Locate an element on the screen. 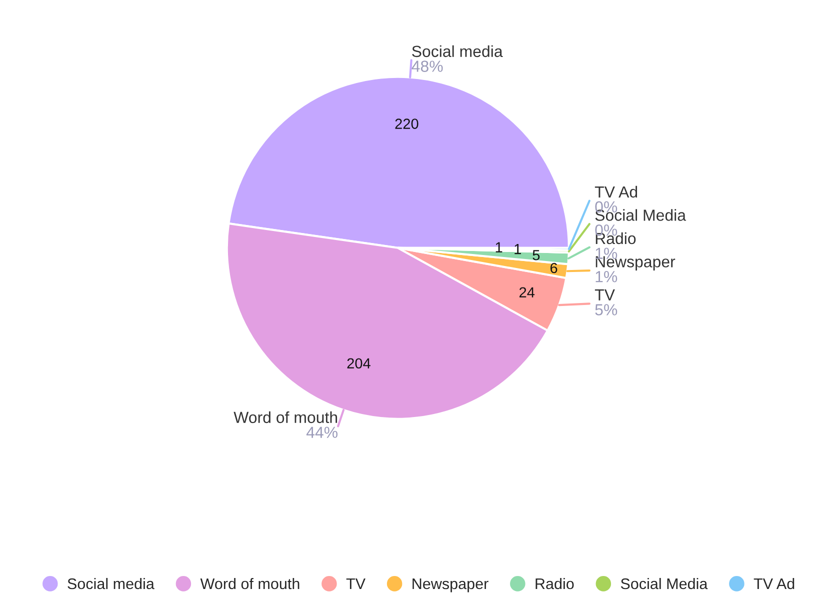 The width and height of the screenshot is (830, 609). slice-label: TV Ad is located at coordinates (616, 192).